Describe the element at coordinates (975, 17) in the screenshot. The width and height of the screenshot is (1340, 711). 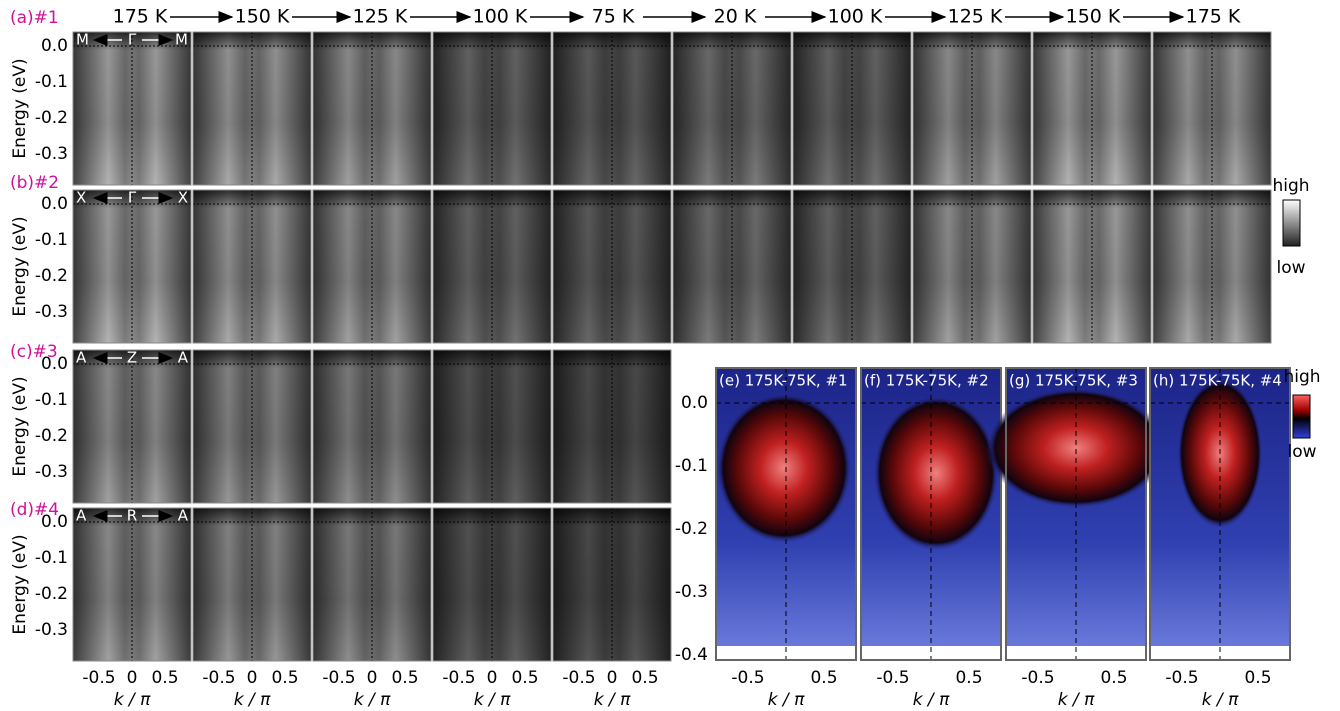
I see `temperature: 125 K` at that location.